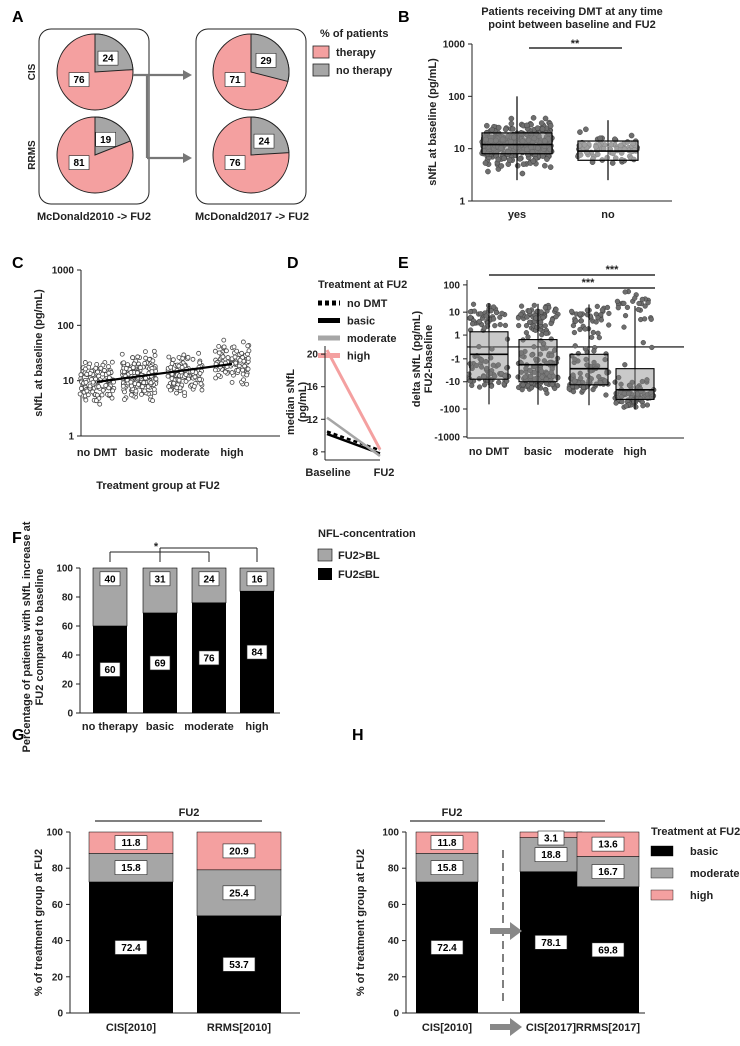  I want to click on x-tick-label: no, so click(608, 215).